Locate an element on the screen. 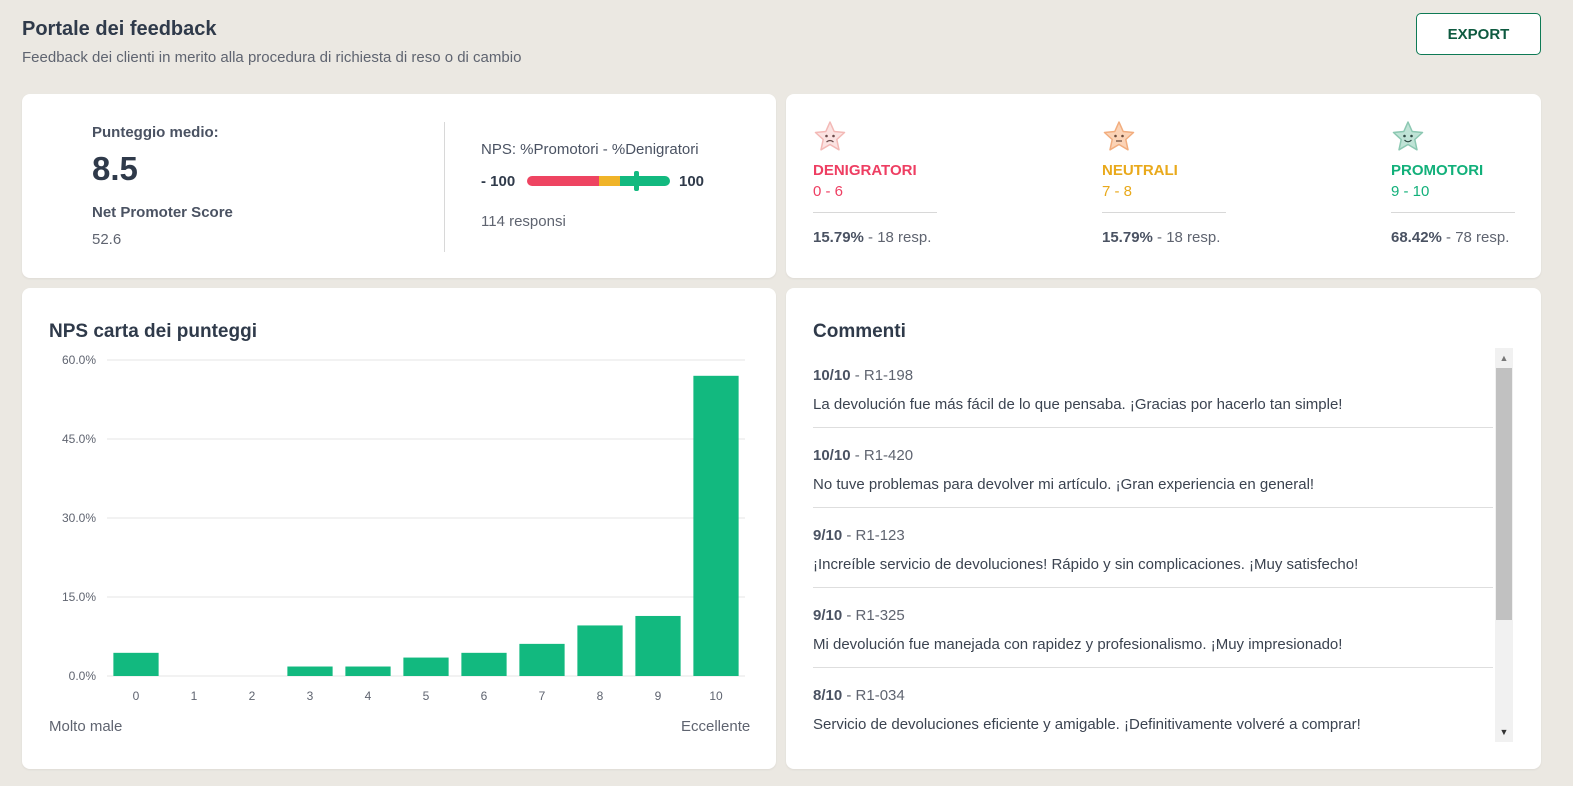 The height and width of the screenshot is (786, 1573). x-tick-label: 6 is located at coordinates (484, 696).